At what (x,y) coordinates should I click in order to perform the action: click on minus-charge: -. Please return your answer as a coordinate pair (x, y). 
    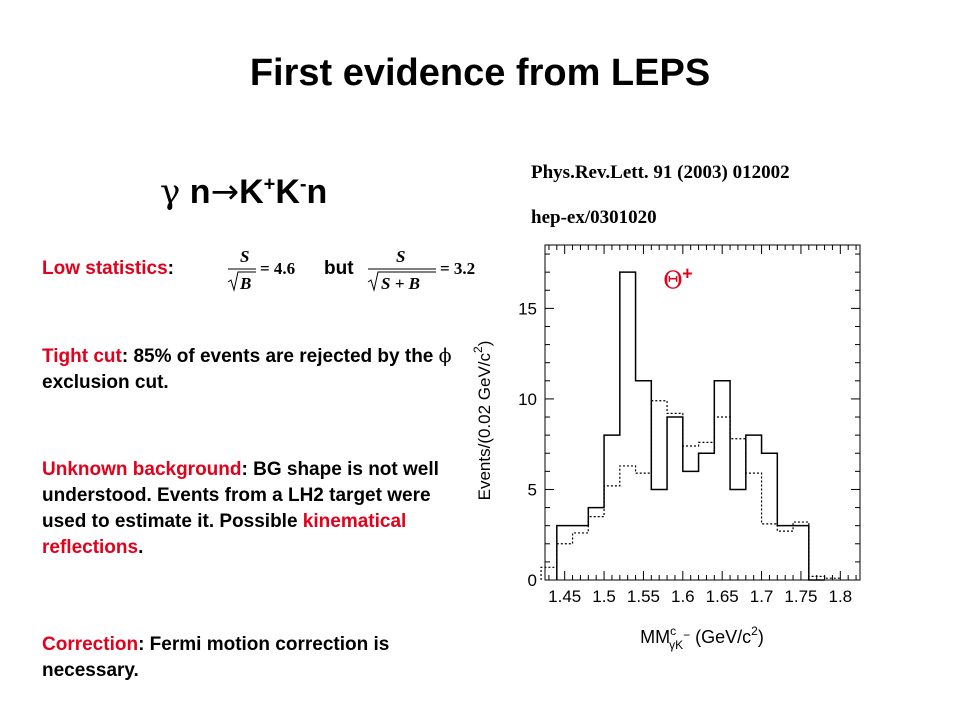
    Looking at the image, I should click on (303, 184).